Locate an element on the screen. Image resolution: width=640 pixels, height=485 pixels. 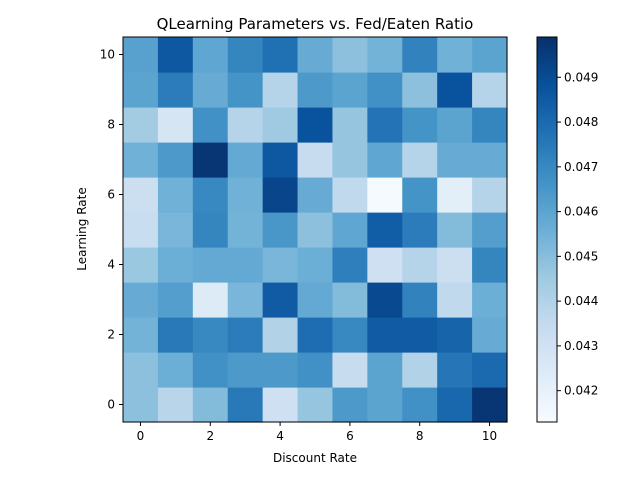
y-tick-label: 6 is located at coordinates (111, 195).